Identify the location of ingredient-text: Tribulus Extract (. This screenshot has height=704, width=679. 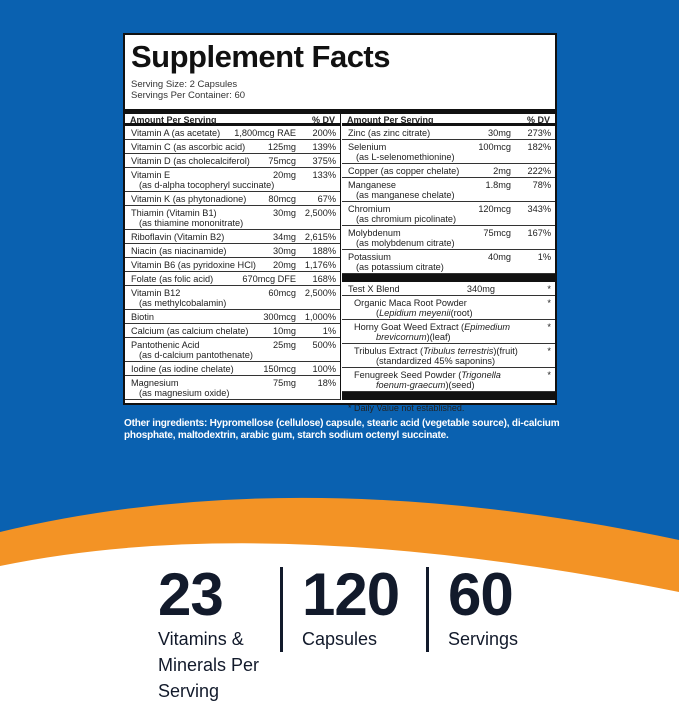
(389, 350).